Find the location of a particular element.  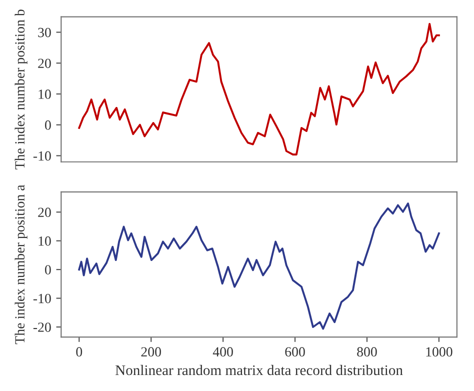

y-tick-label: 30 is located at coordinates (44, 33).